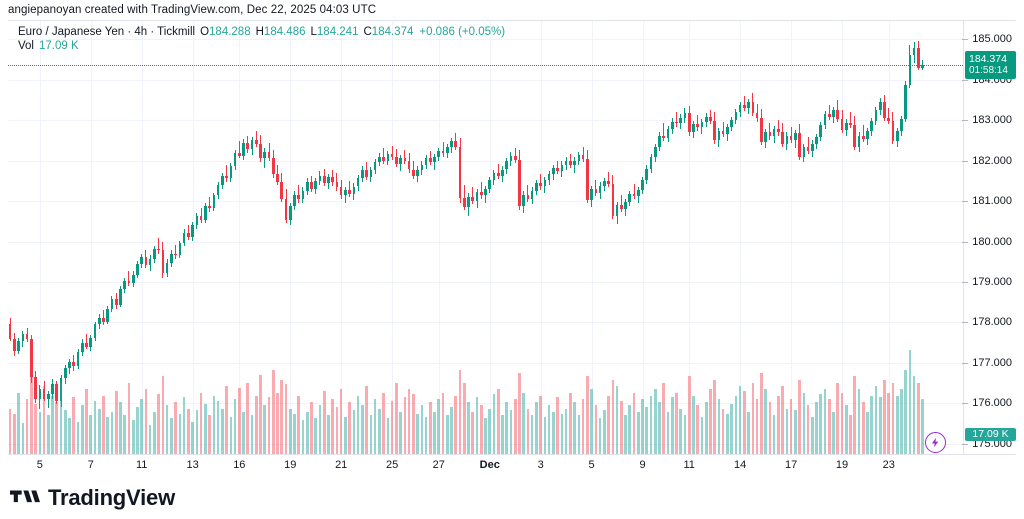 This screenshot has height=519, width=1024. Describe the element at coordinates (512, 465) in the screenshot. I see `time-axis: 5 7 11 13 16 19 21 25 27 Dec 3 5 9 11 14 17 19 23` at that location.